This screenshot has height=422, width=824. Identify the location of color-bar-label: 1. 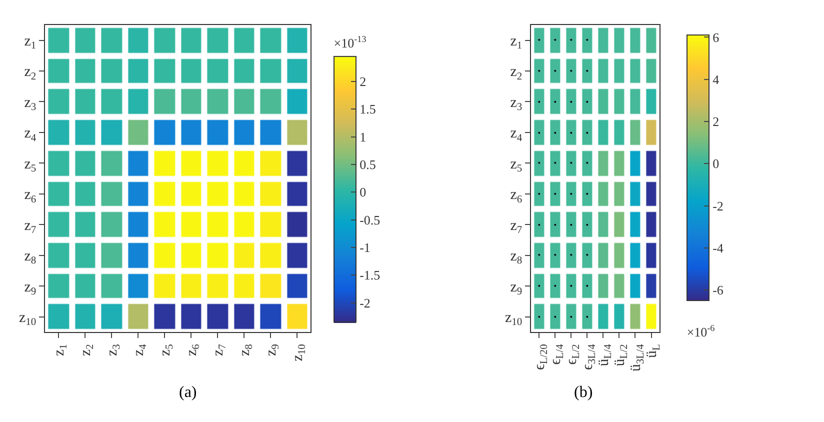
(363, 136).